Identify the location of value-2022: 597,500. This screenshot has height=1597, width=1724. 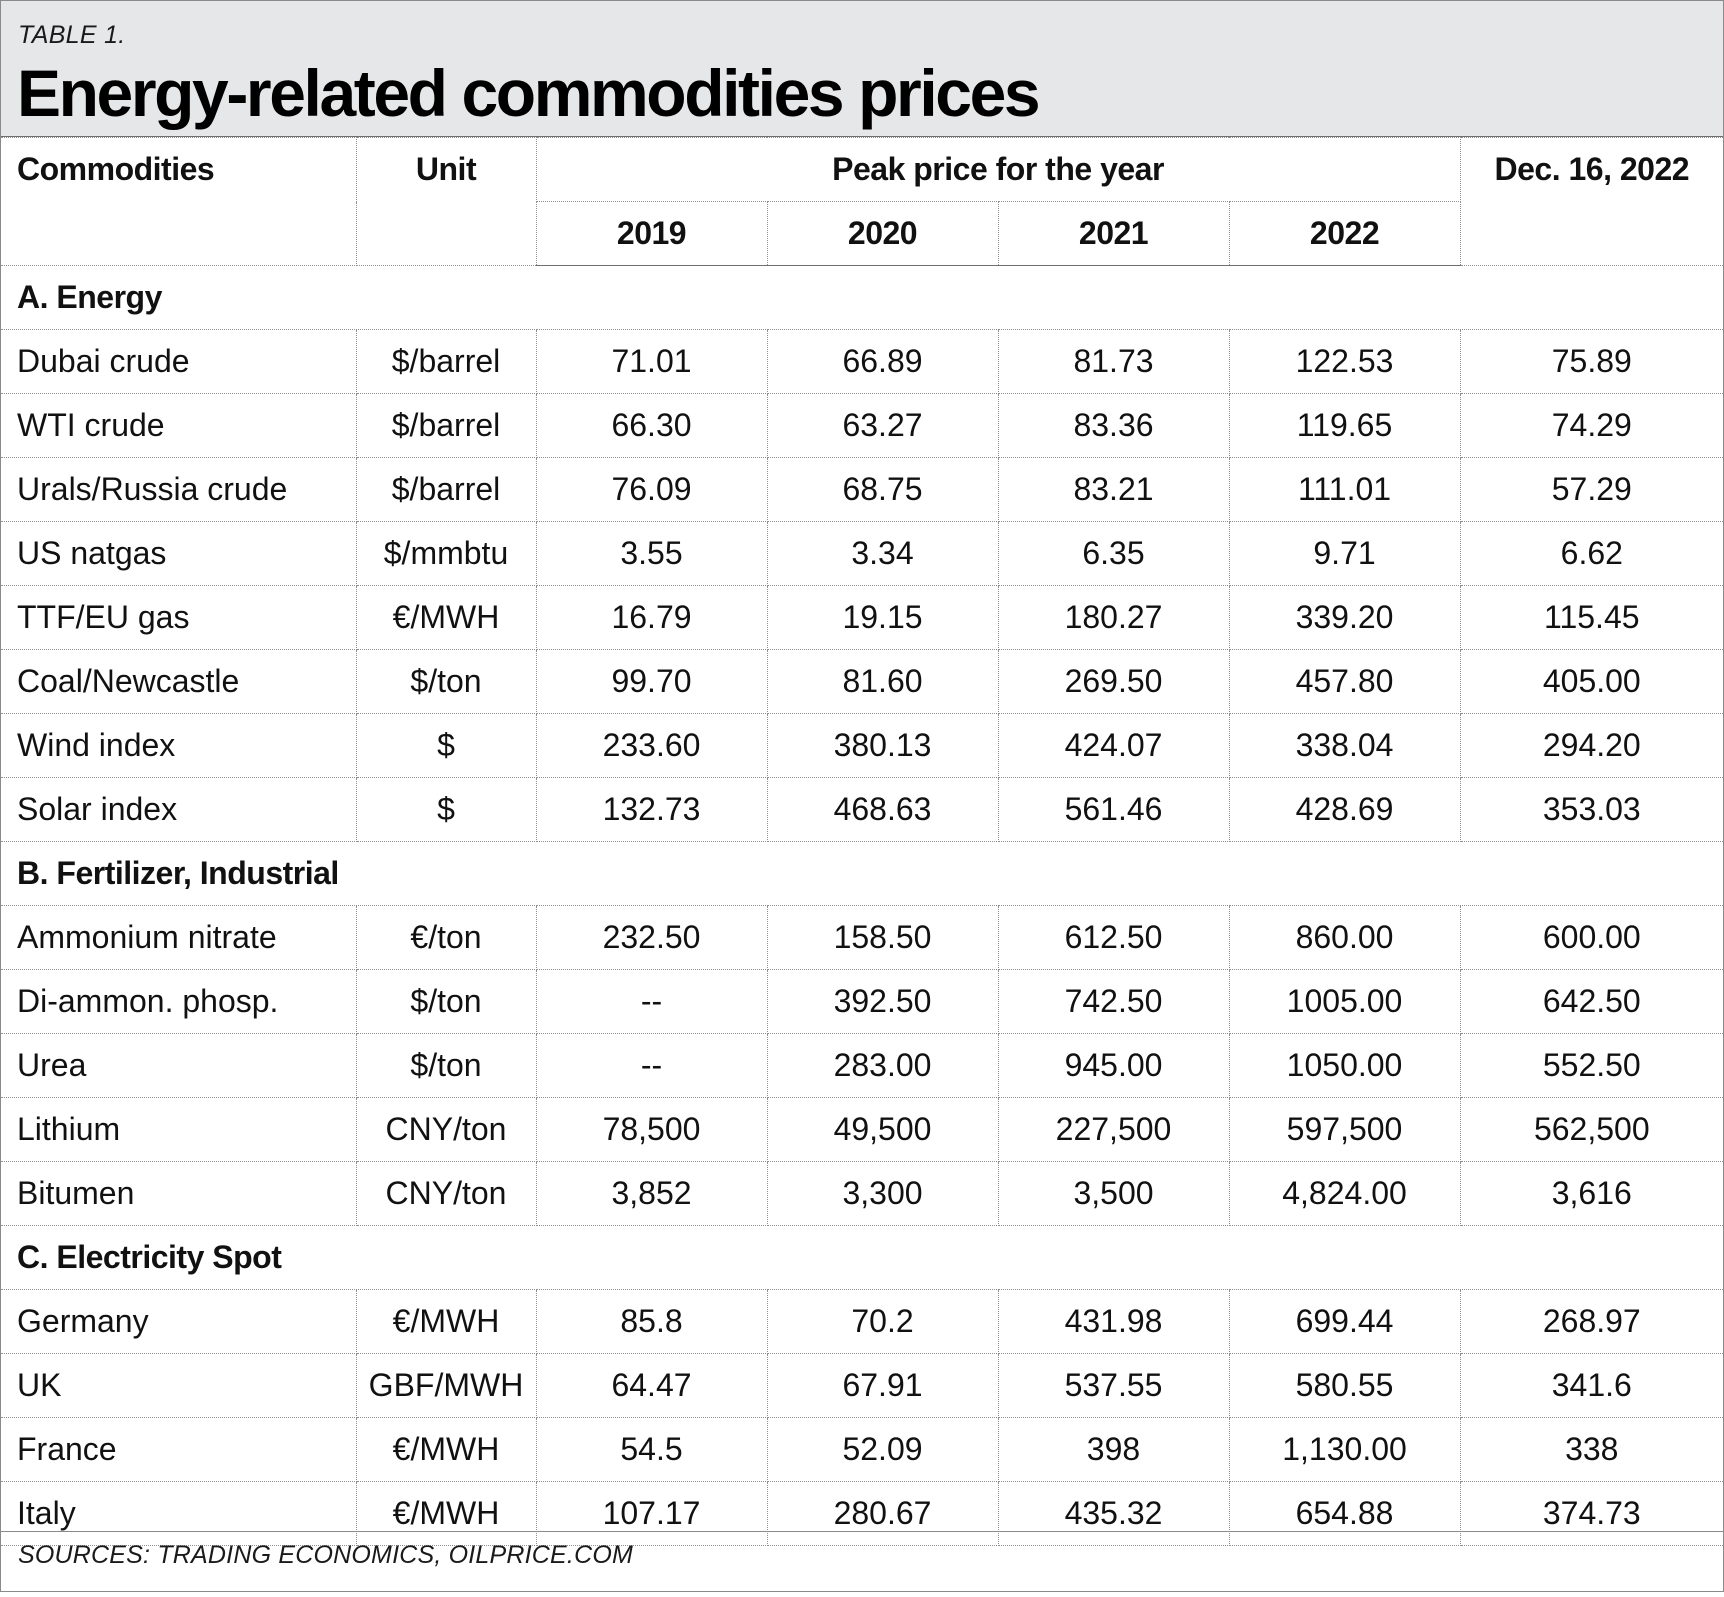
(1344, 1129).